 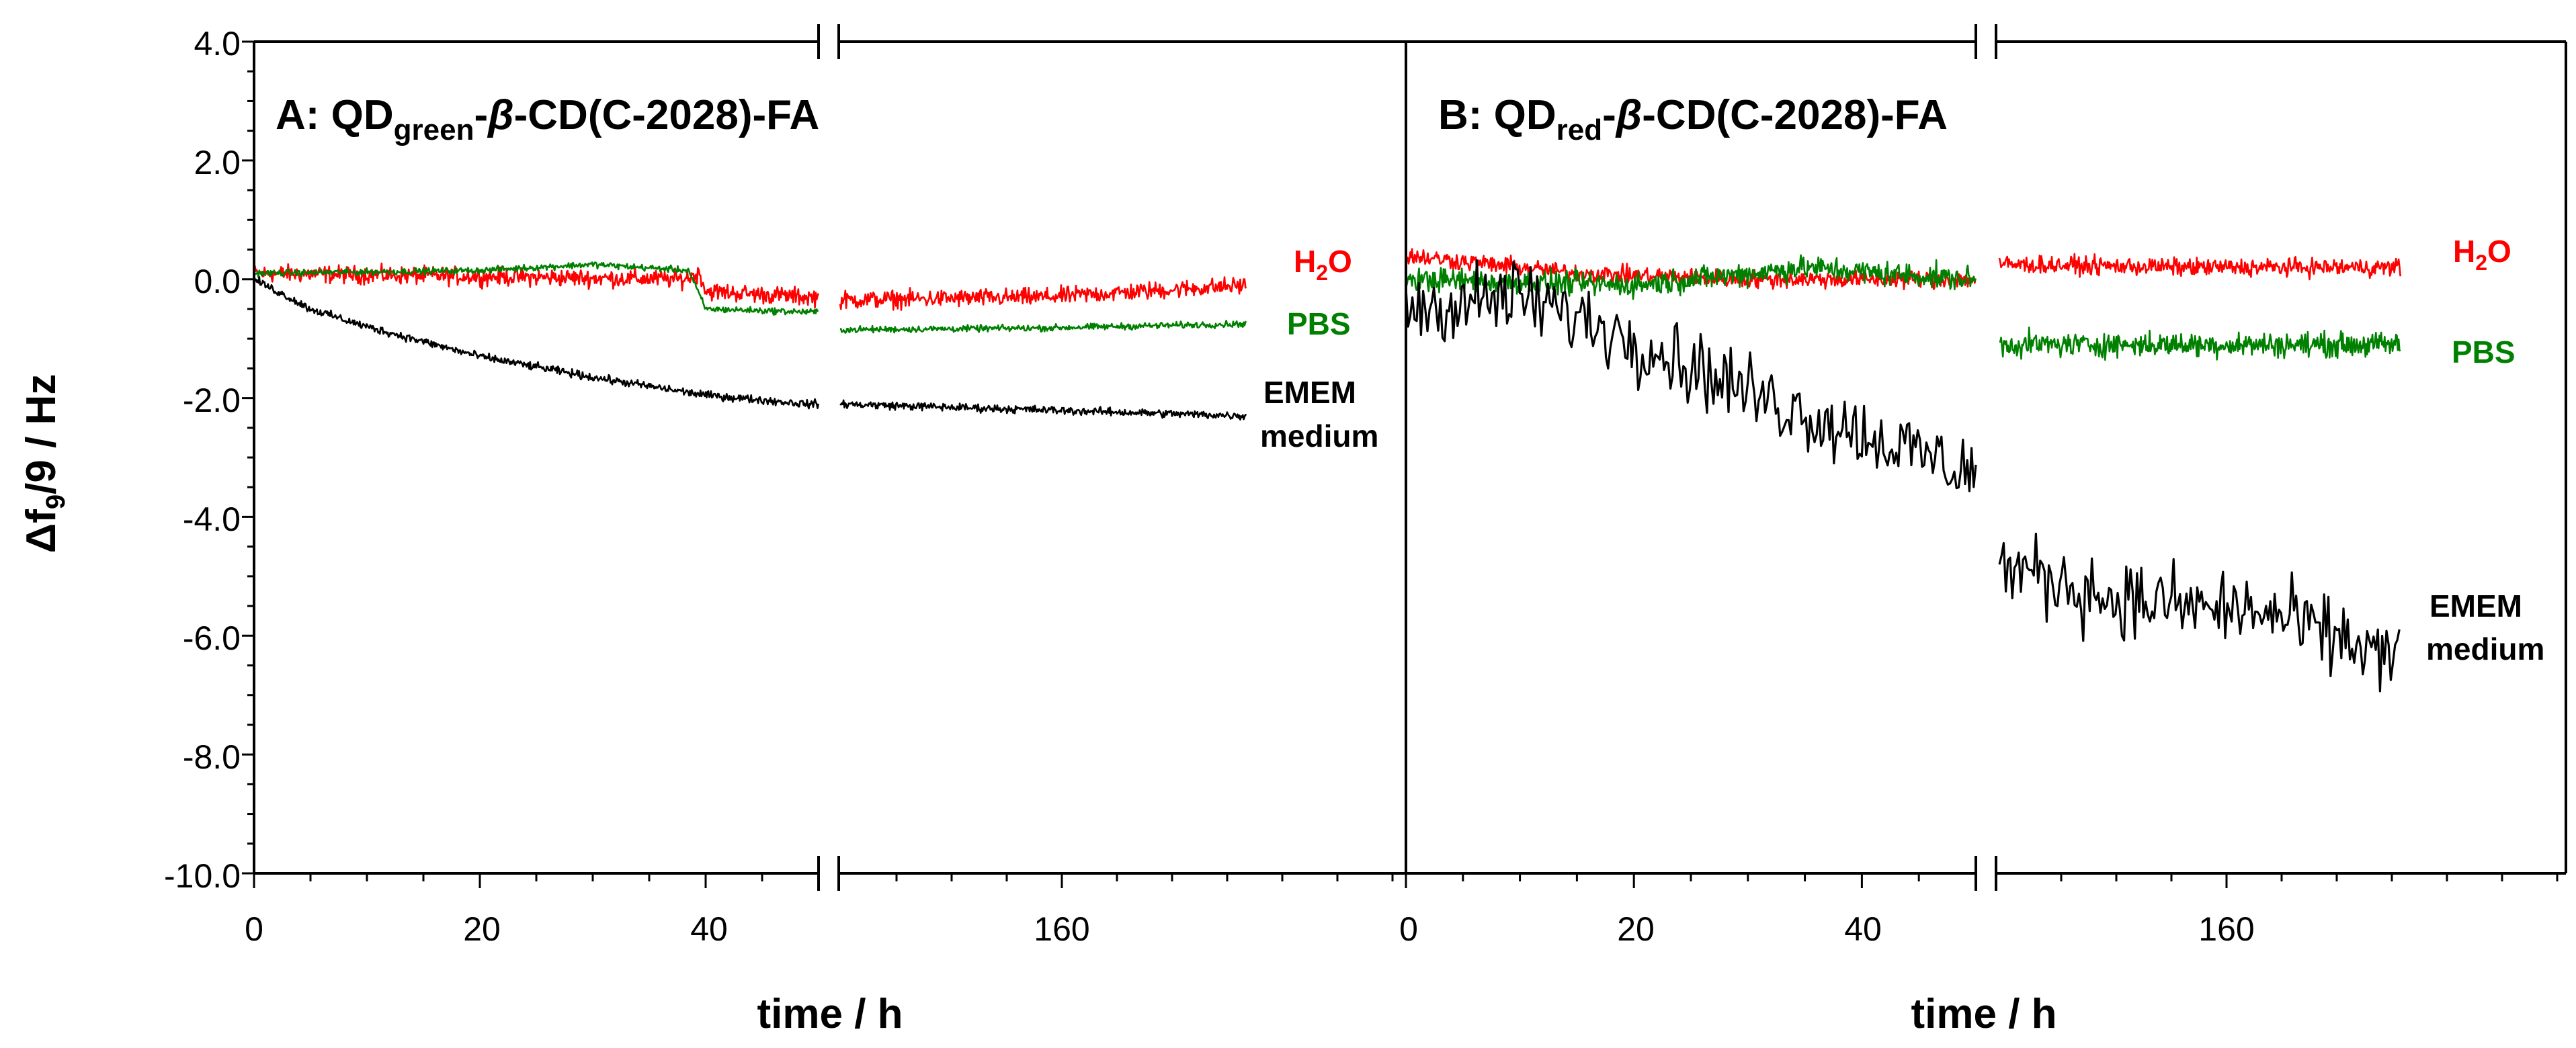 I want to click on panel-a-title-beta: β, so click(x=500, y=115).